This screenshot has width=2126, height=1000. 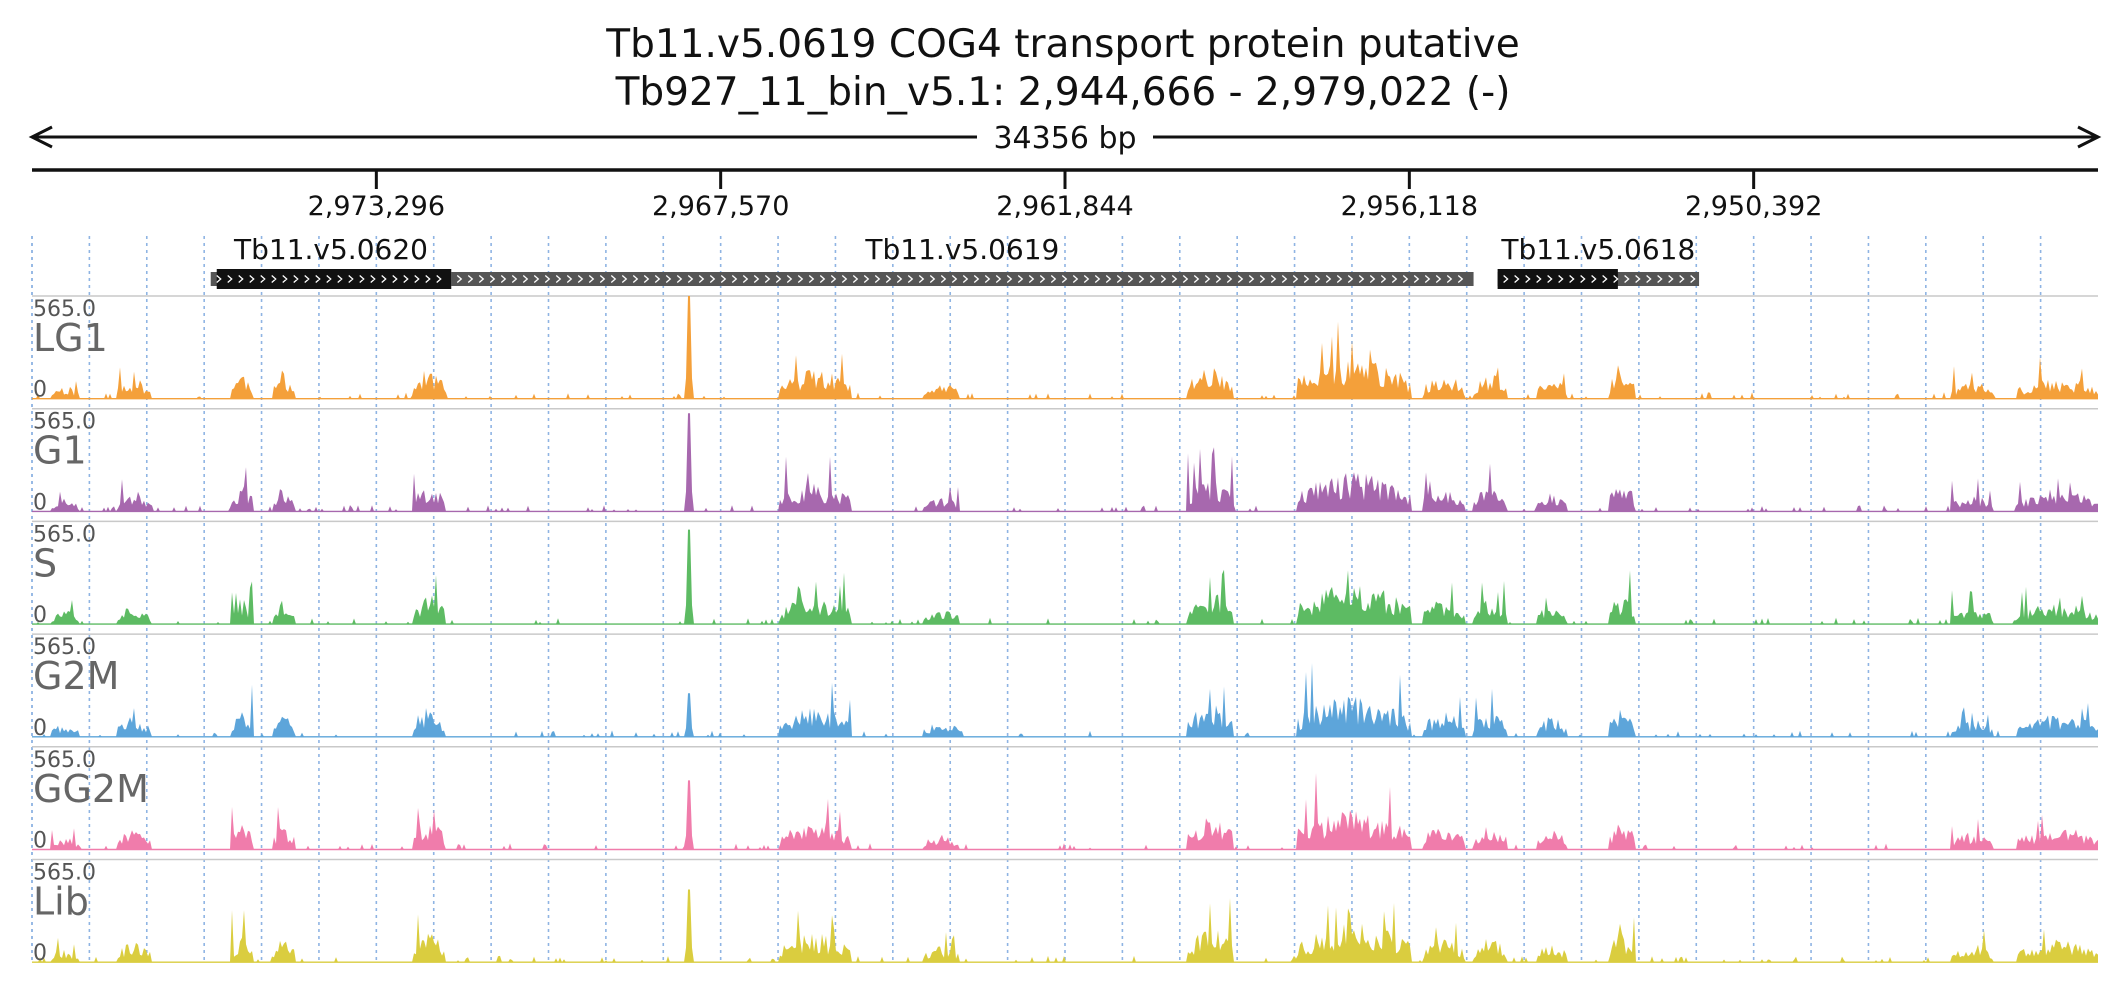 I want to click on gene-label: Tb11.v5.0620, so click(x=330, y=249).